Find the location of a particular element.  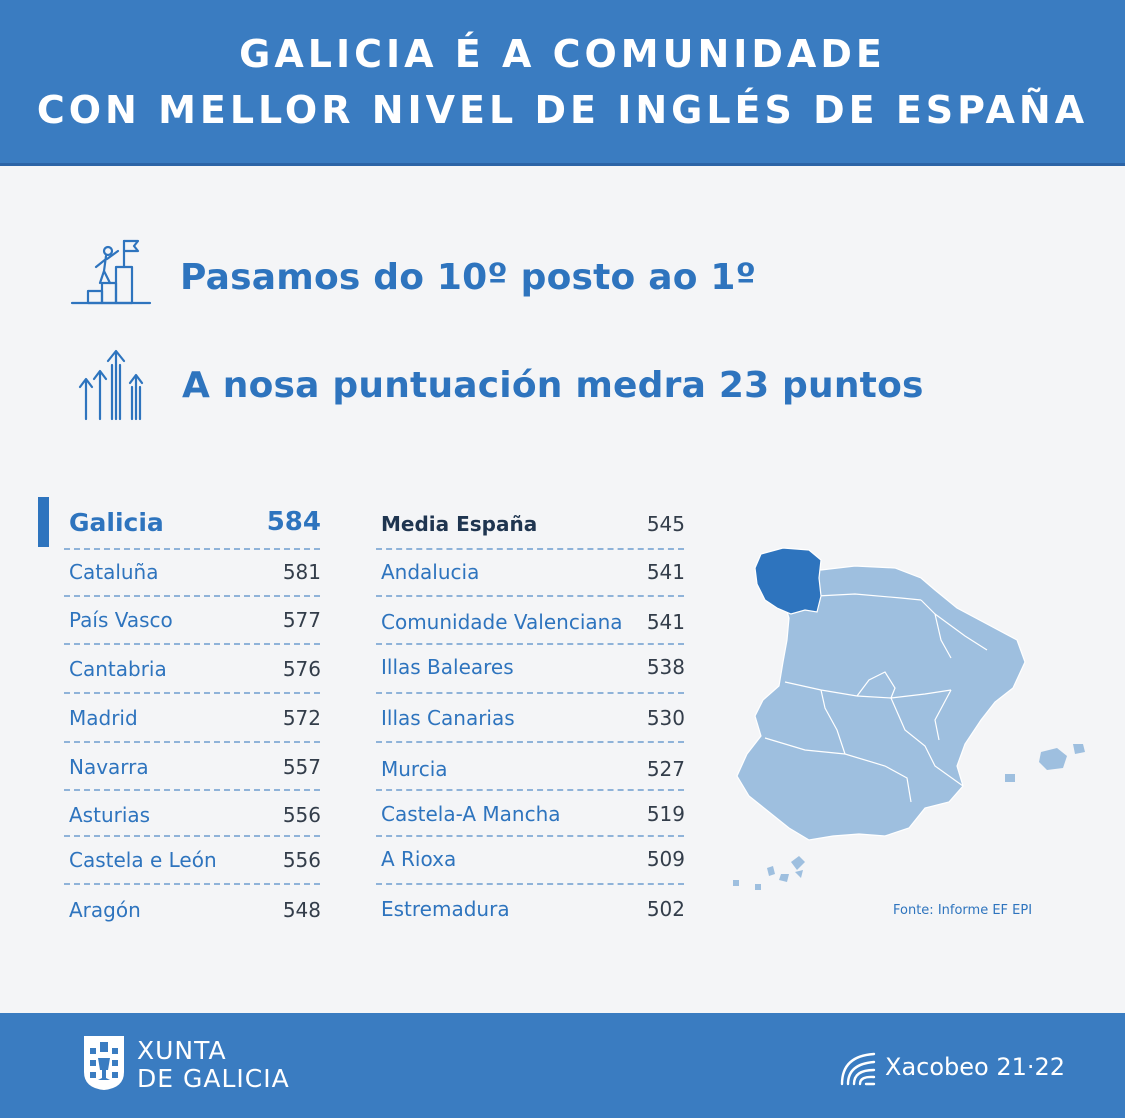

region-name: Murcia is located at coordinates (414, 769).